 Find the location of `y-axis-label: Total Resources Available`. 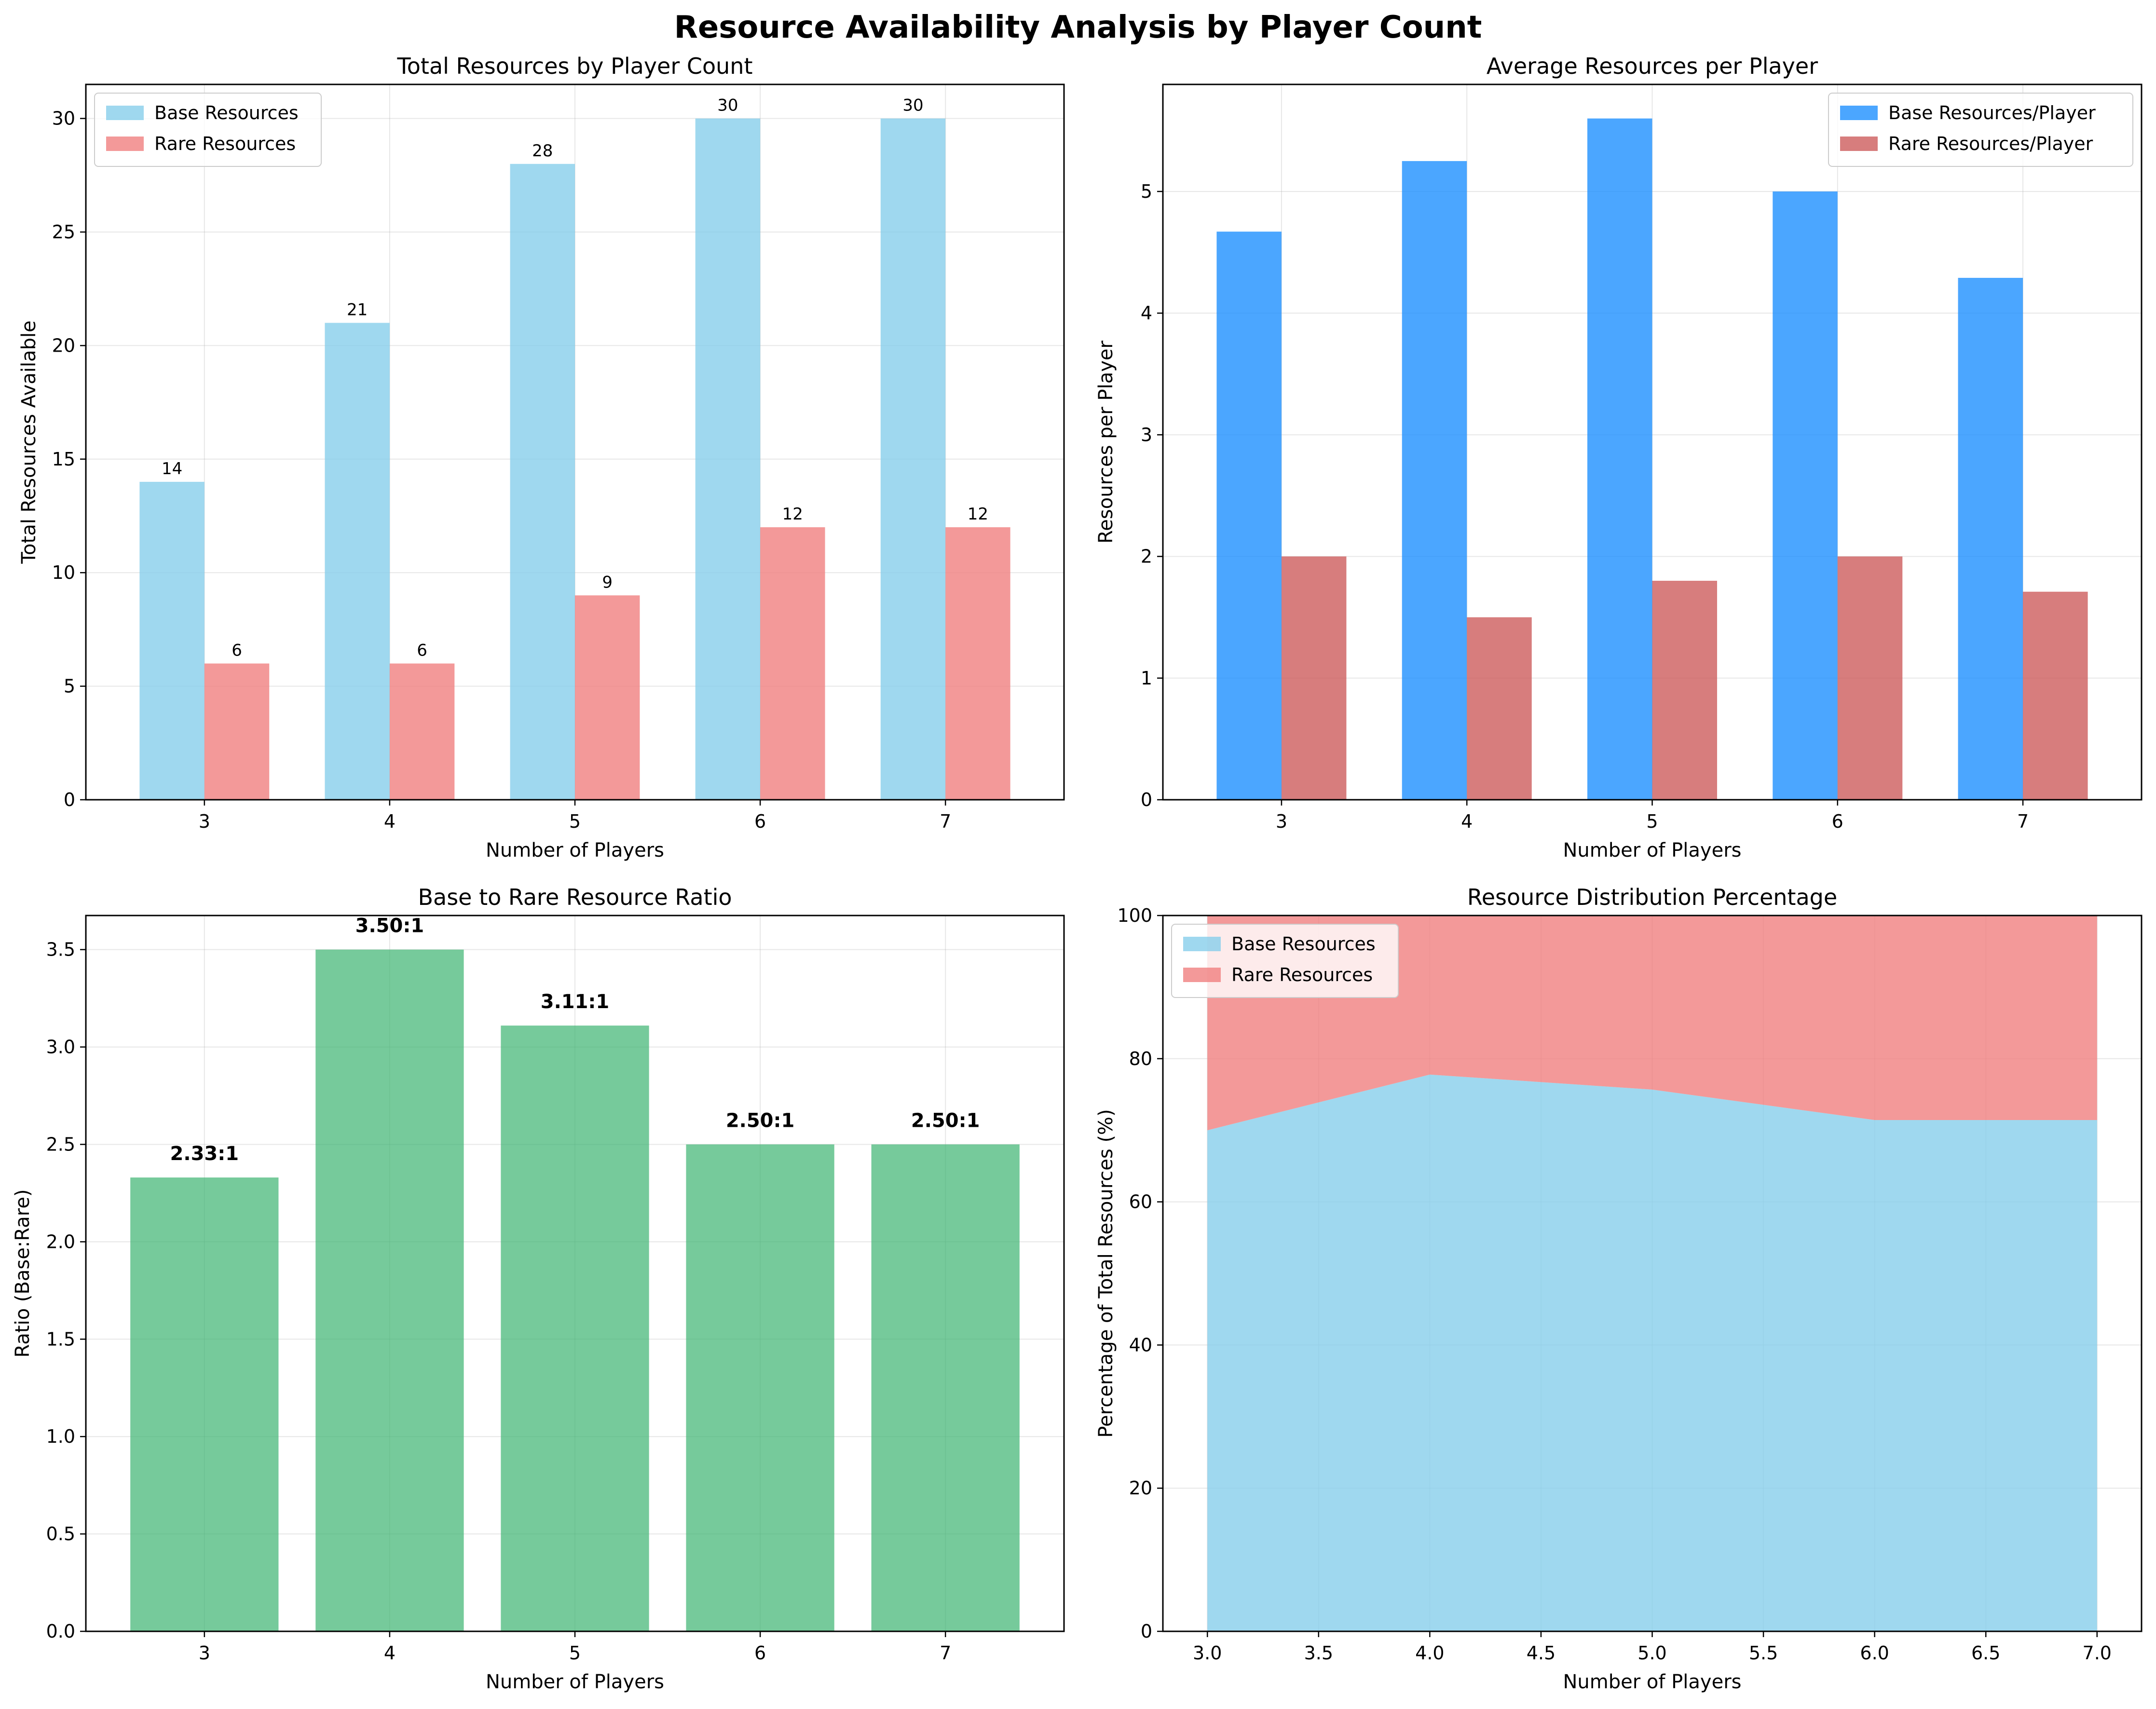

y-axis-label: Total Resources Available is located at coordinates (29, 442).